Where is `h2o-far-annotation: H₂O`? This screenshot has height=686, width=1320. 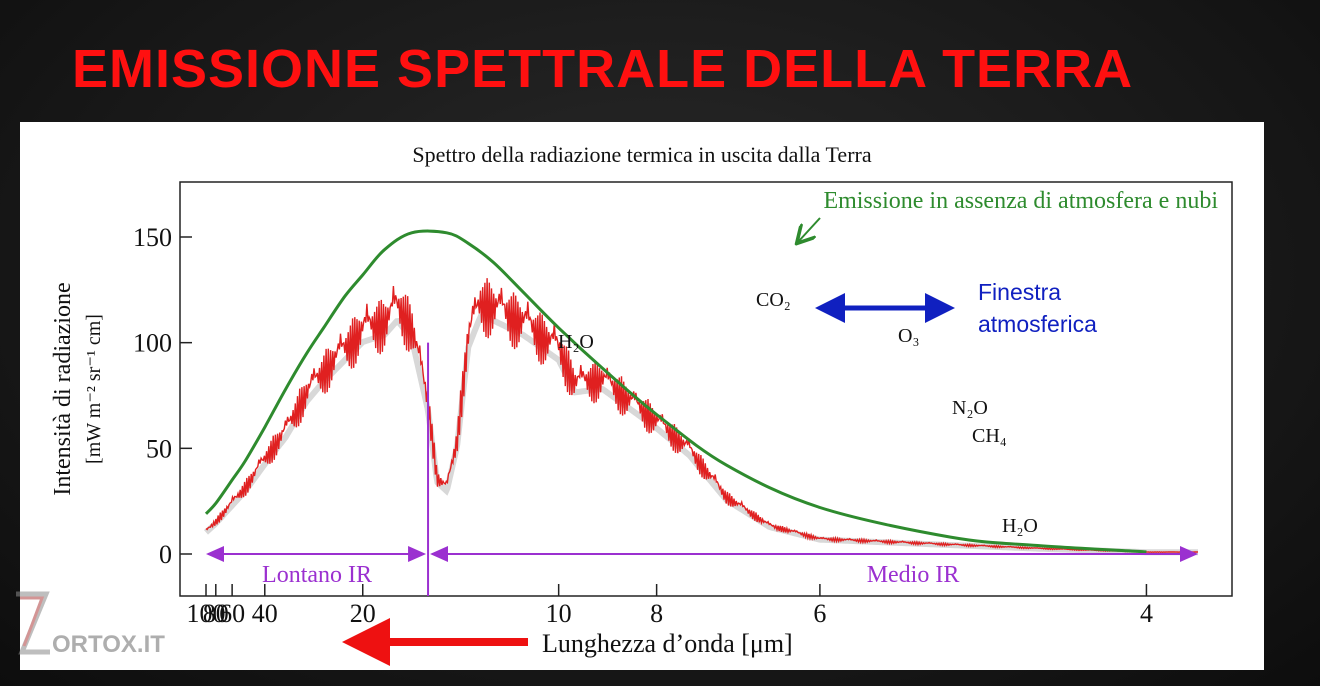
h2o-far-annotation: H₂O is located at coordinates (576, 342).